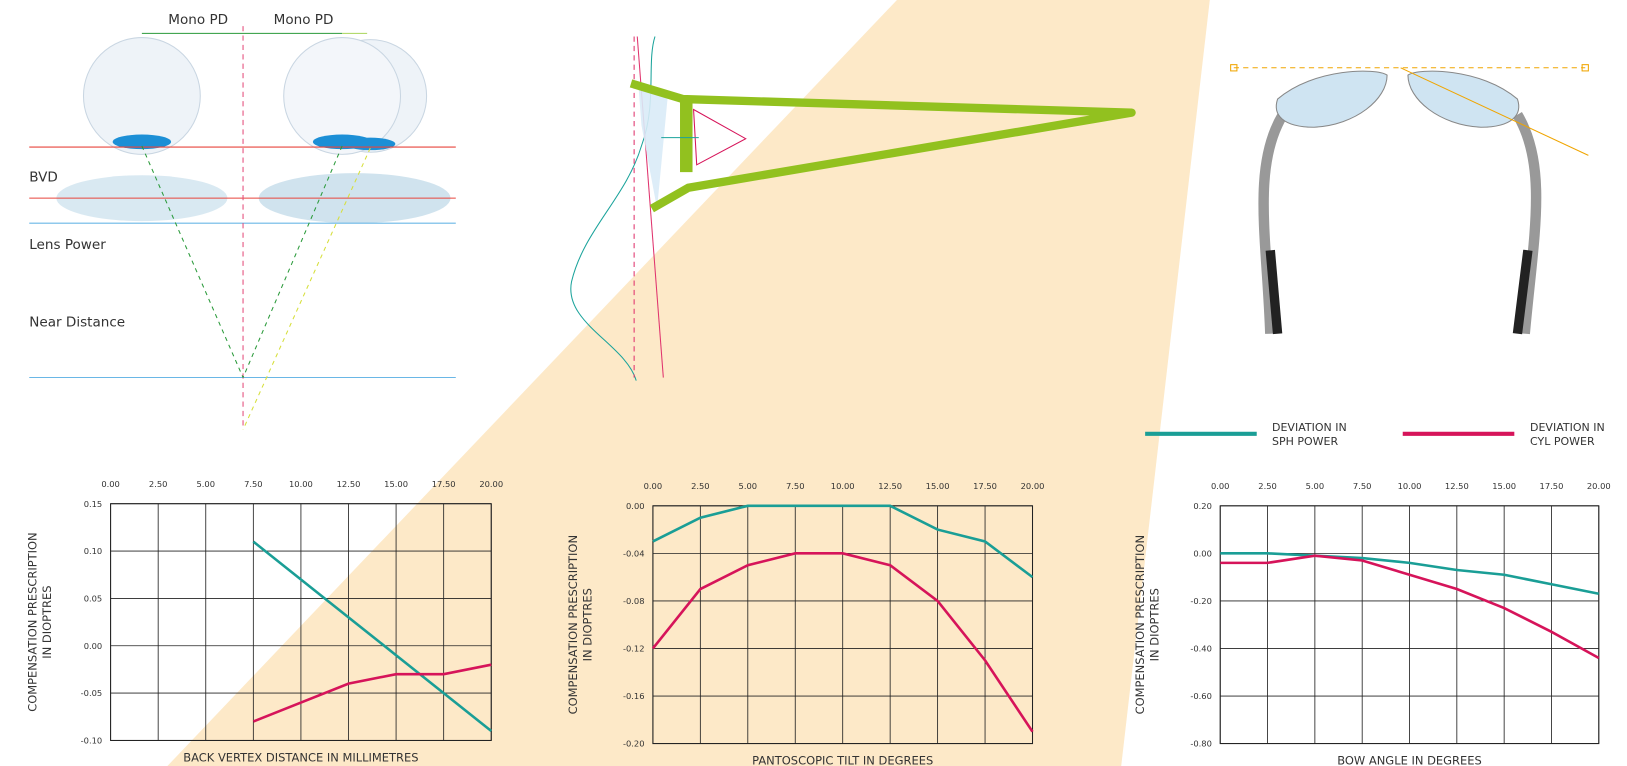  I want to click on y-tick-label: -0.08, so click(634, 601).